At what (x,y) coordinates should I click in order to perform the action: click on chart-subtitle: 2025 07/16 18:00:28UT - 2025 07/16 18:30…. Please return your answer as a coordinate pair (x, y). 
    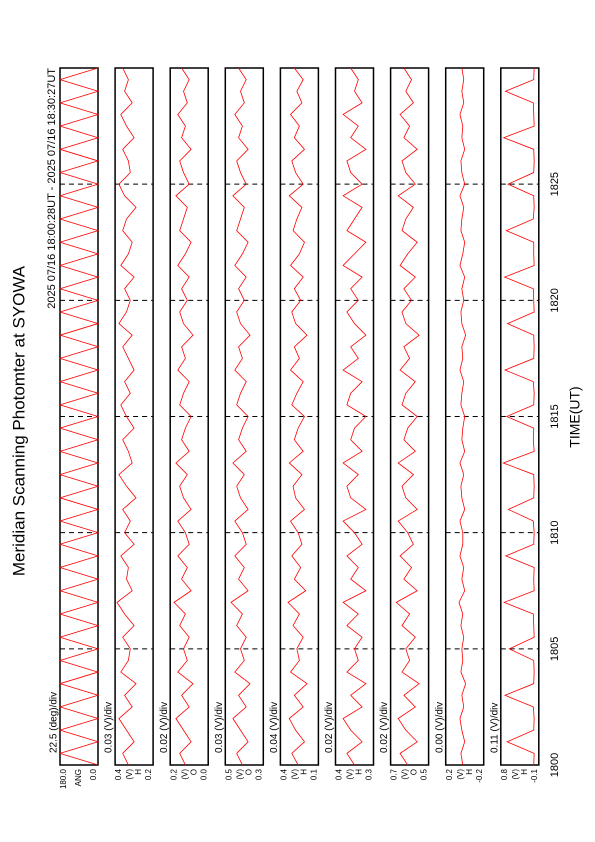
    Looking at the image, I should click on (52, 188).